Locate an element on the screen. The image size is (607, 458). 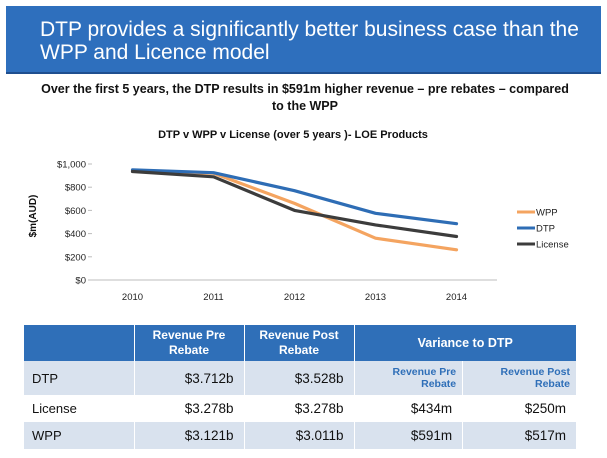
cell-variance-pre: $591m is located at coordinates (408, 435).